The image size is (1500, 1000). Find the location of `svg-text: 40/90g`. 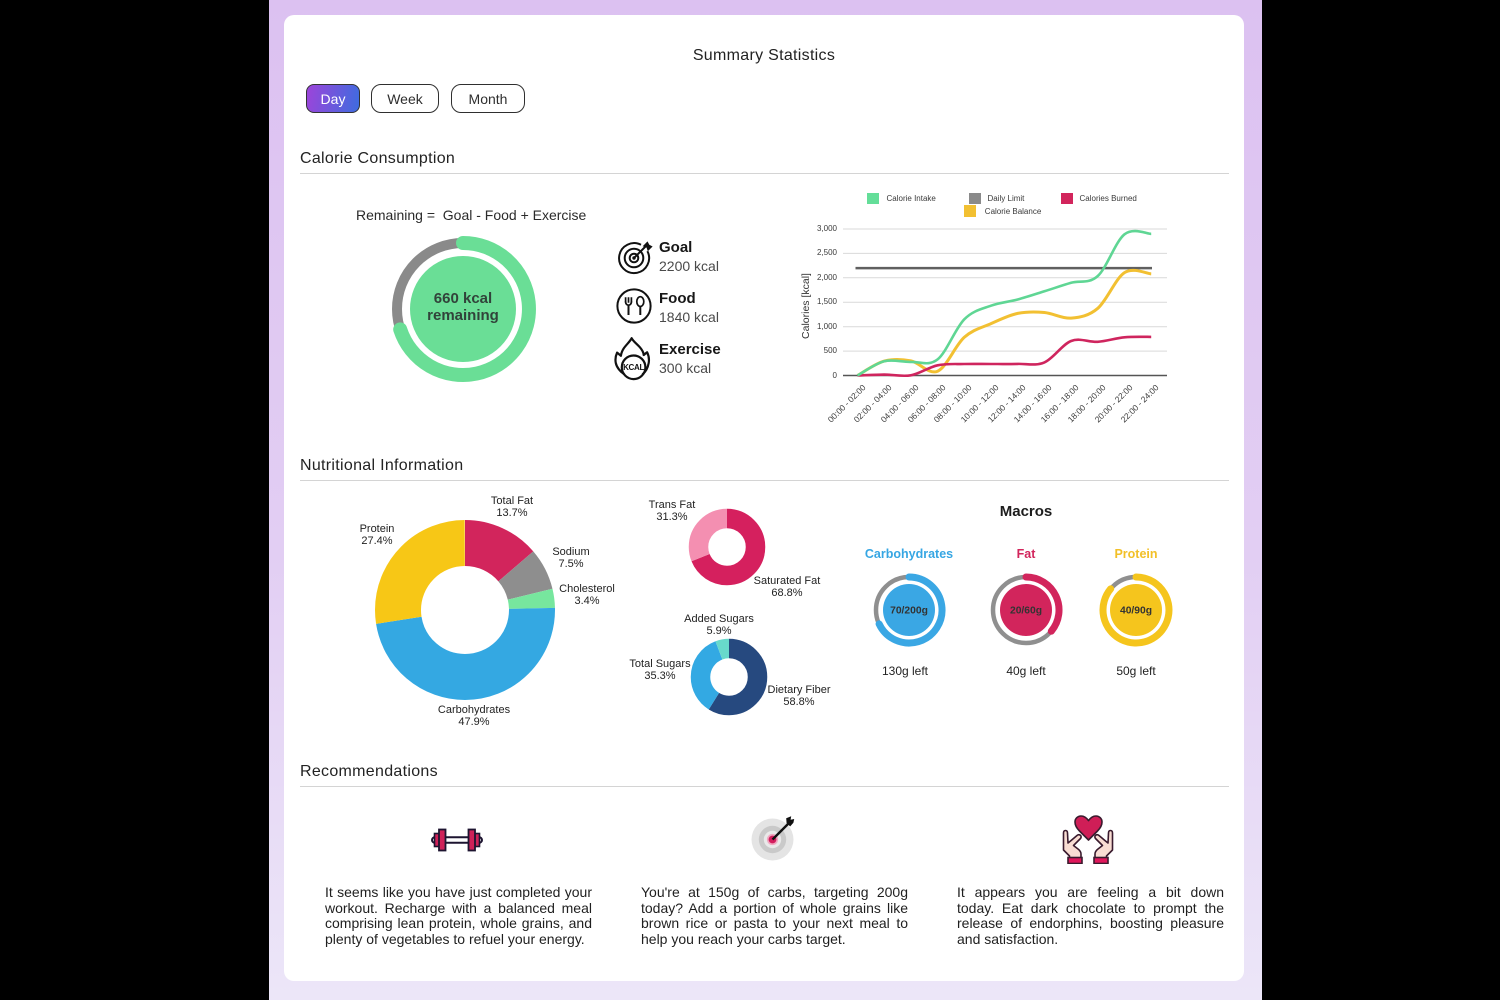

svg-text: 40/90g is located at coordinates (1136, 611).